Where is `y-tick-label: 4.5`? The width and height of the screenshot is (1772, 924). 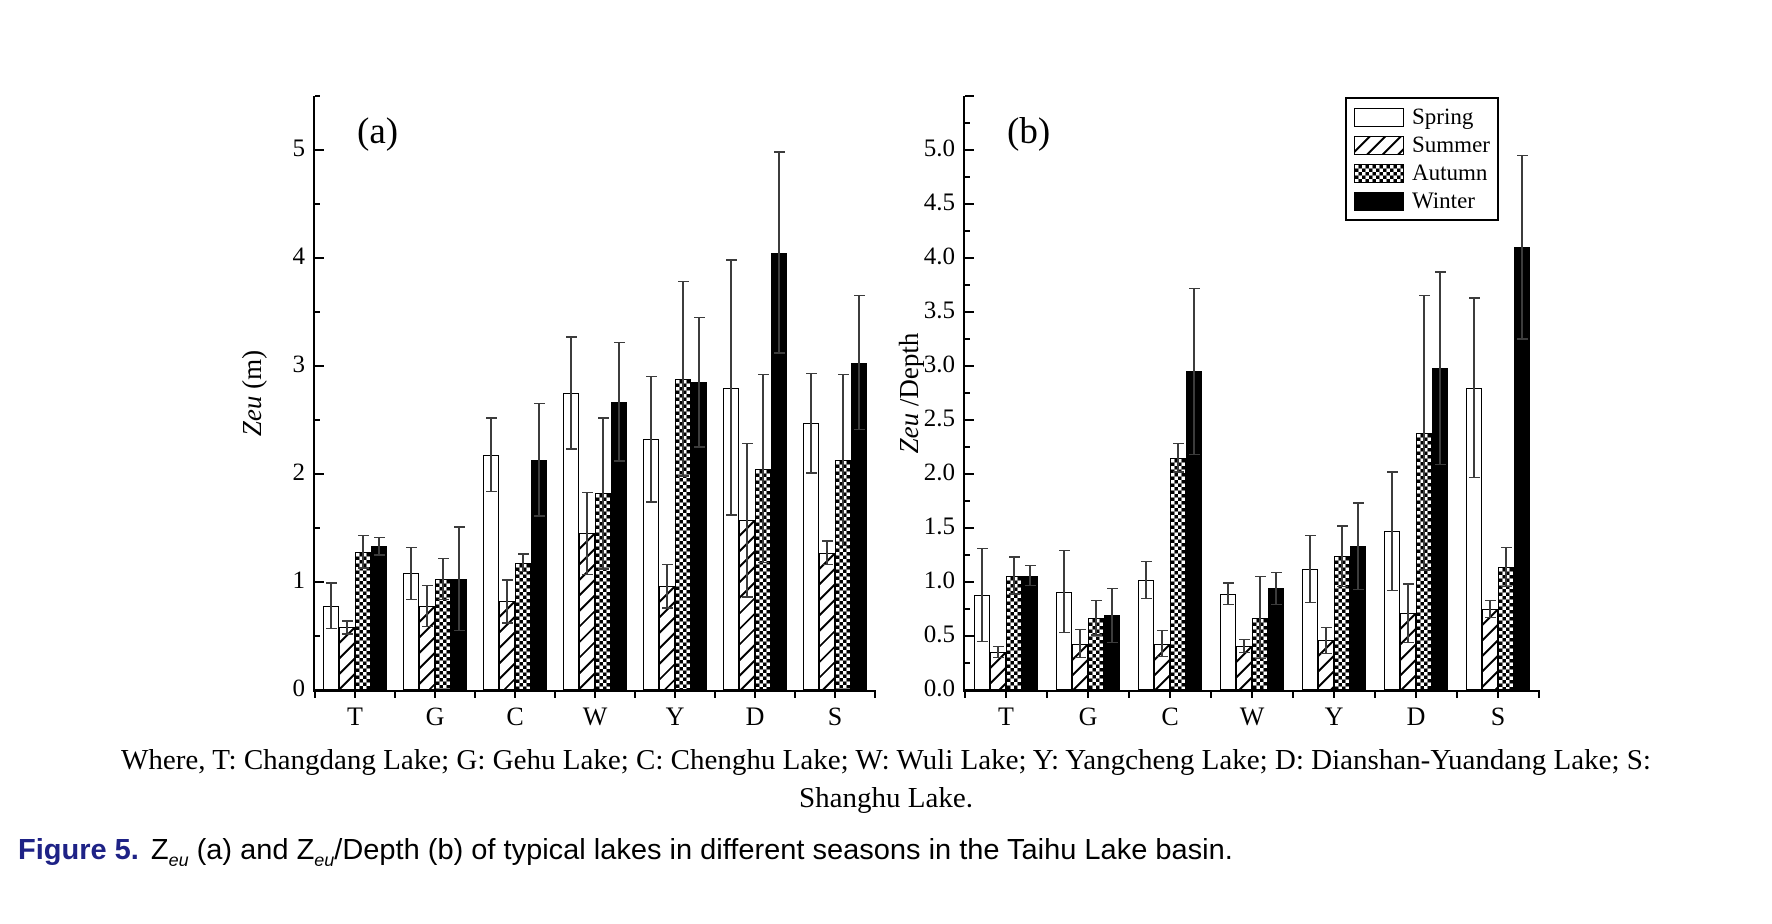 y-tick-label: 4.5 is located at coordinates (939, 202).